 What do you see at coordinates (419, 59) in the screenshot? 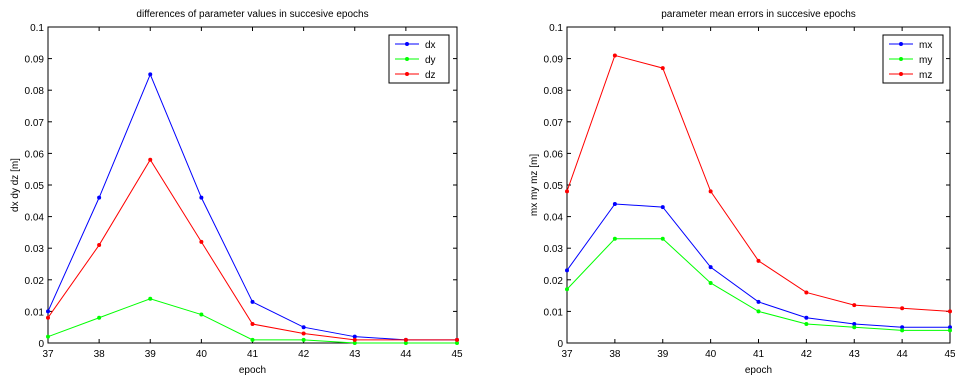
I see `legend: dx dy dz` at bounding box center [419, 59].